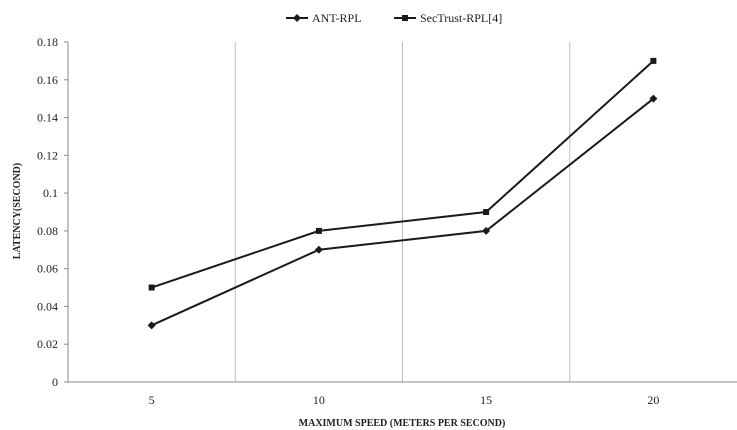 The image size is (737, 430). I want to click on y-tick-label: 0.18, so click(47, 42).